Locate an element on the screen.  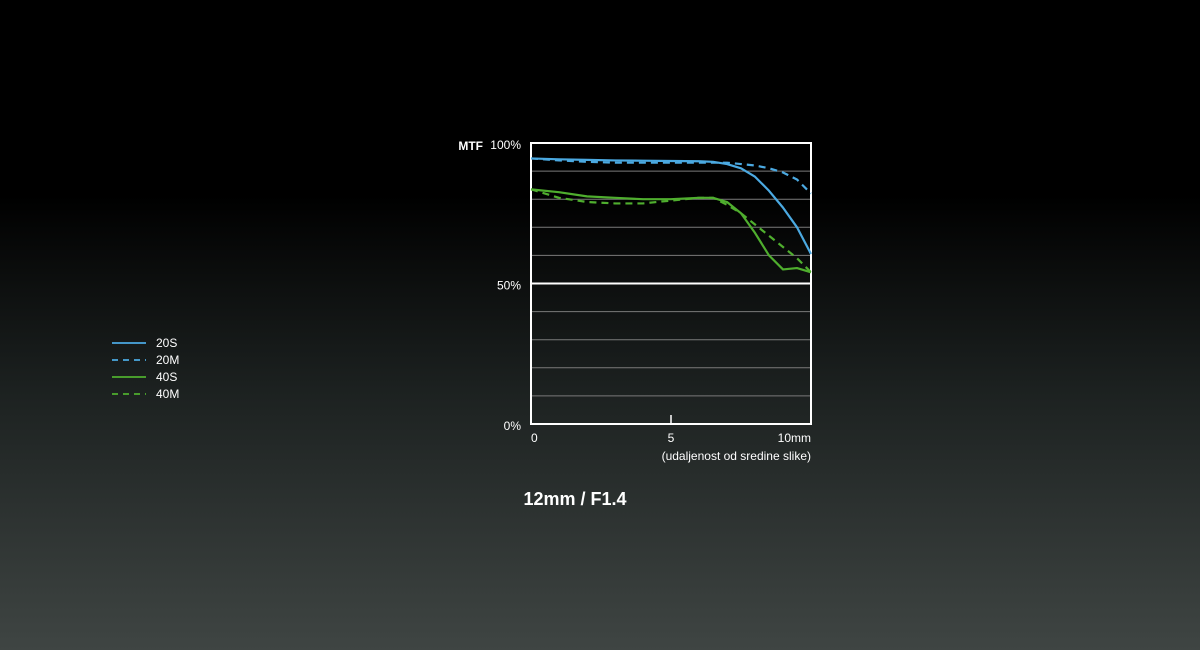
y-tick-label: 100% is located at coordinates (505, 145).